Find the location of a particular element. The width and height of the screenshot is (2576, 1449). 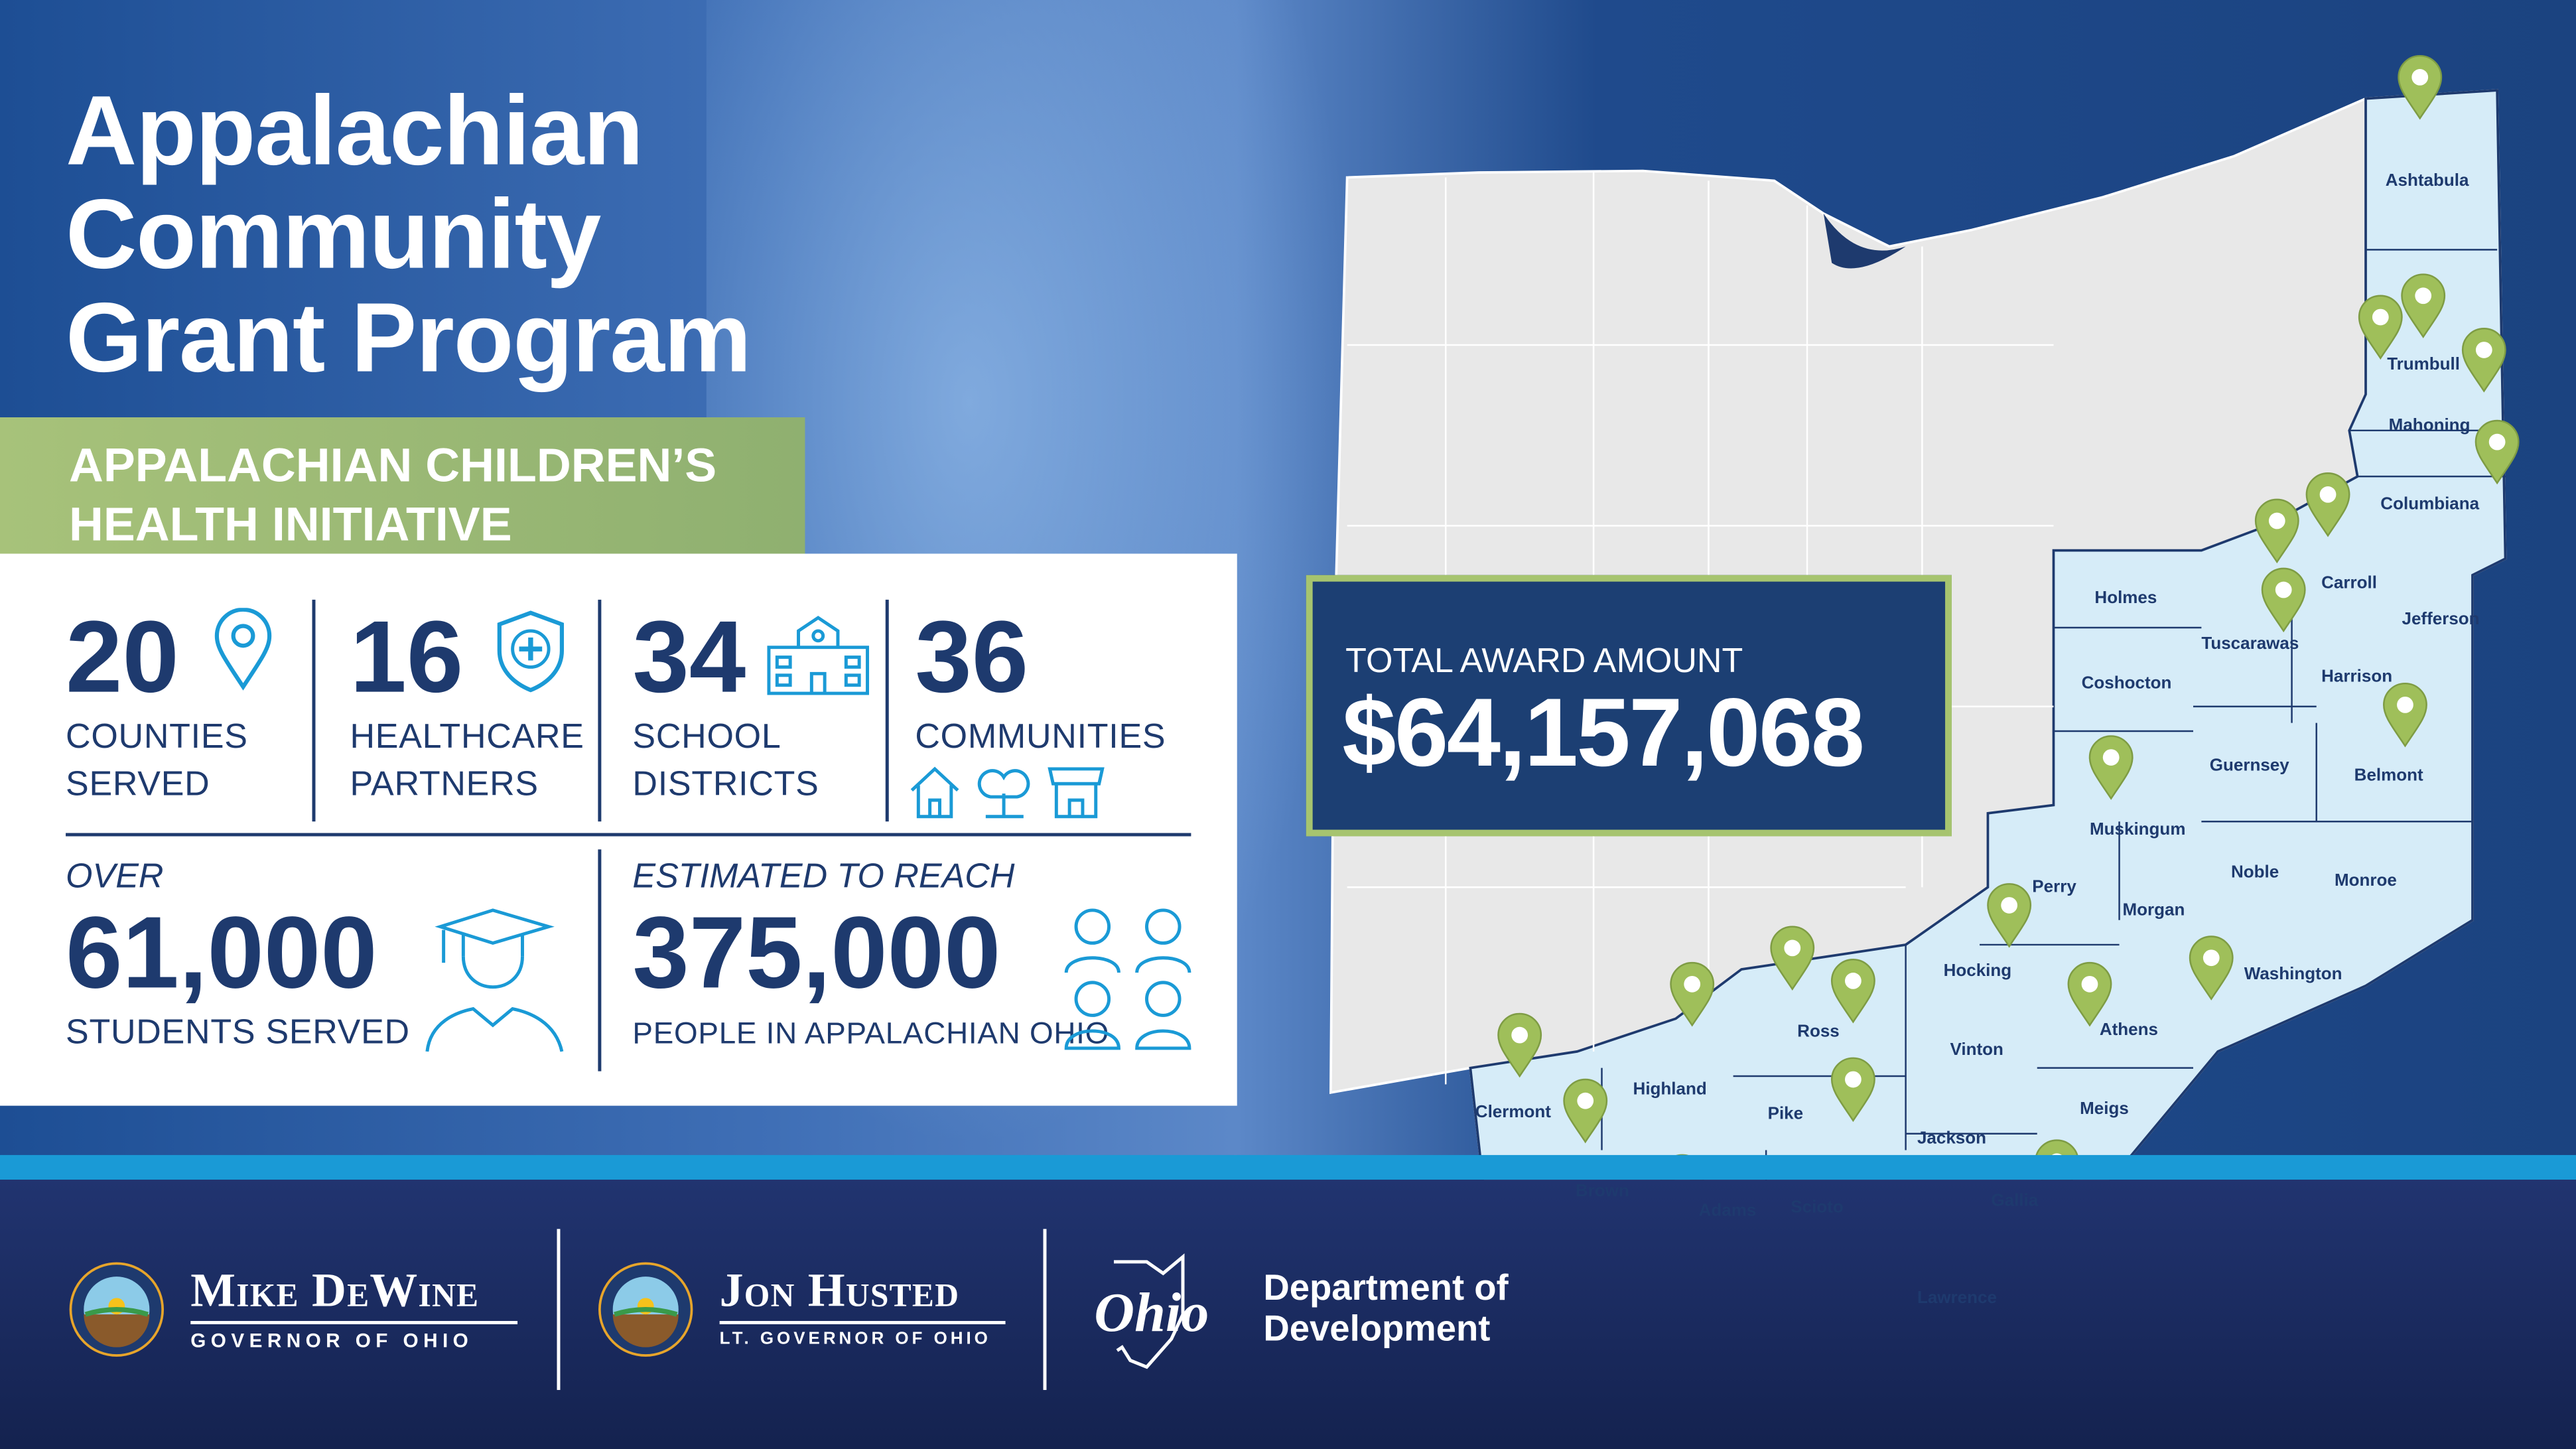

county-label: Mahoning is located at coordinates (2429, 425).